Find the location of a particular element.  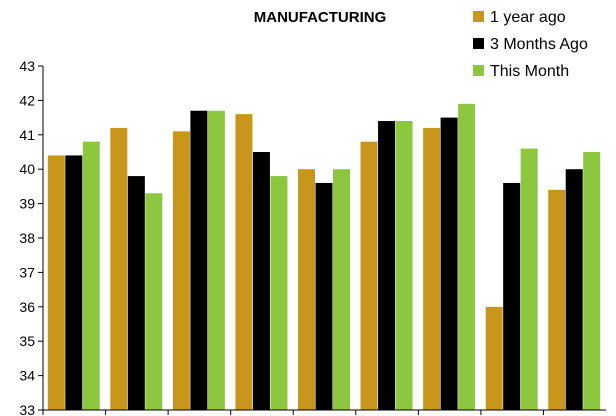

y-tick-label: 33 is located at coordinates (27, 409).